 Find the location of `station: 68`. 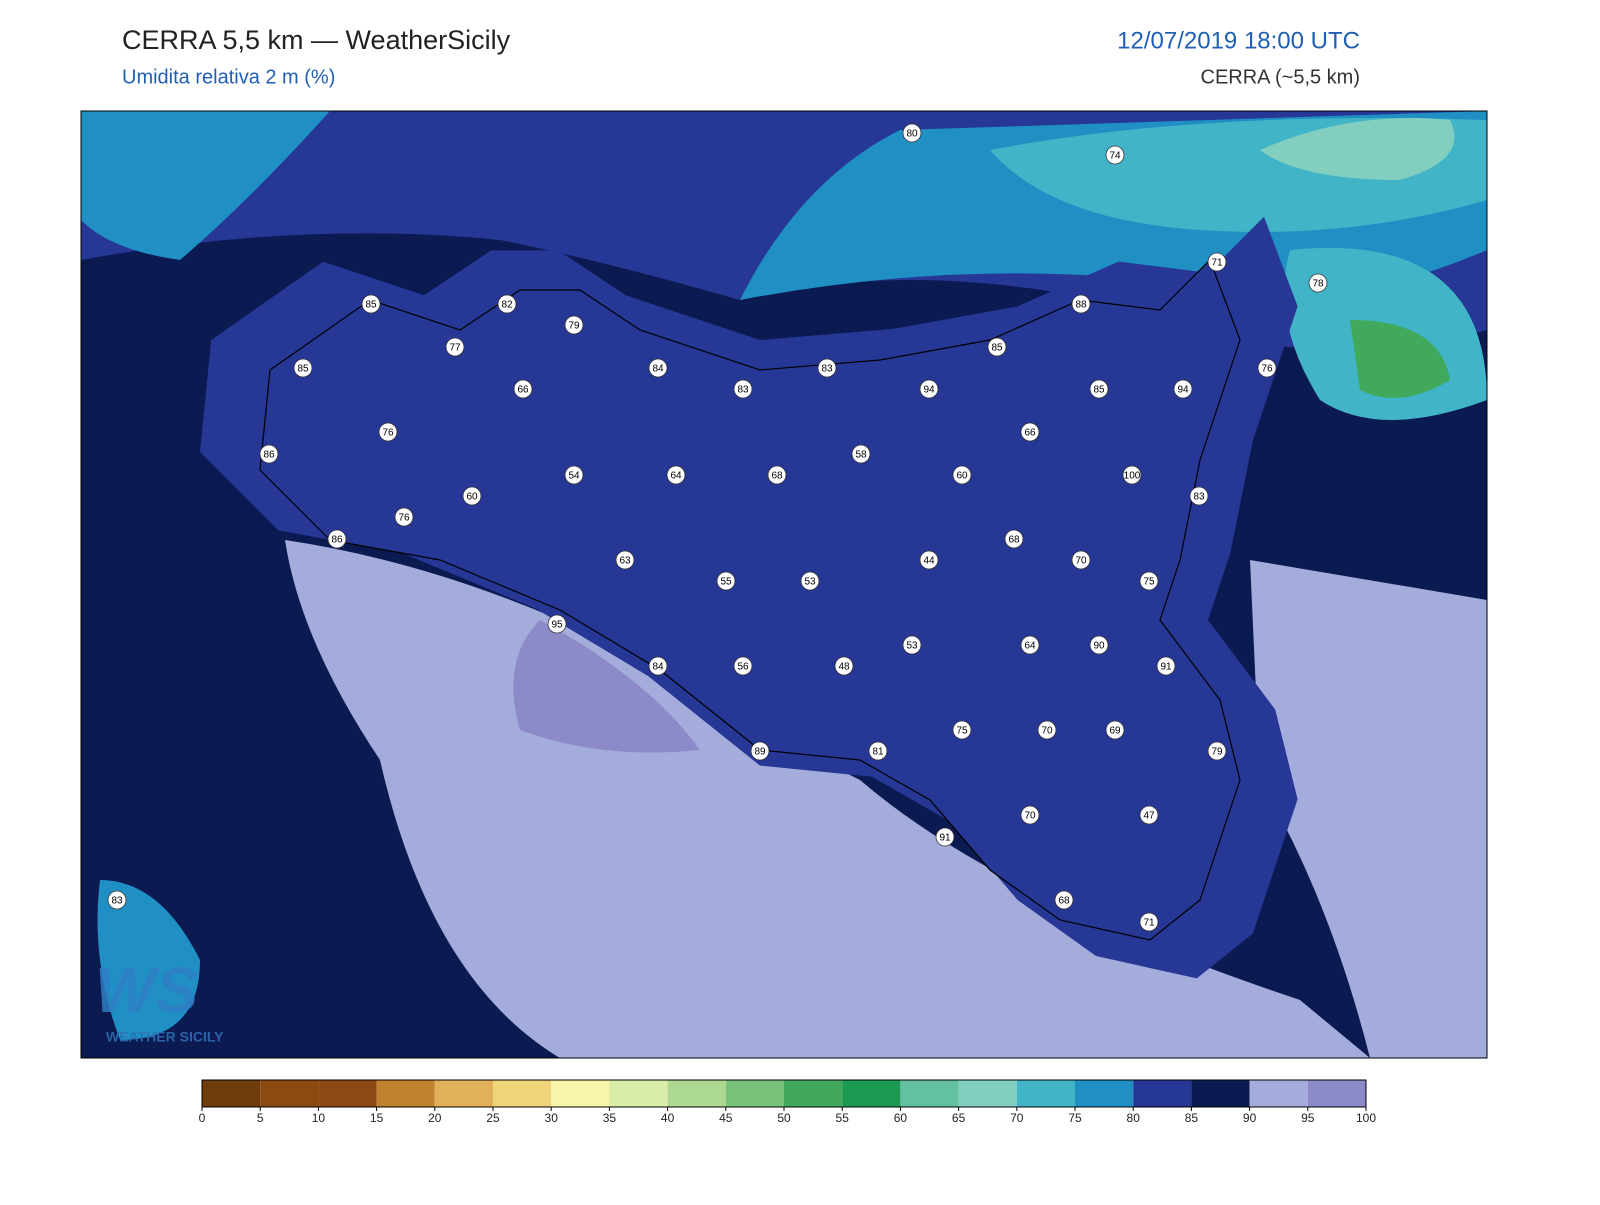

station: 68 is located at coordinates (777, 475).